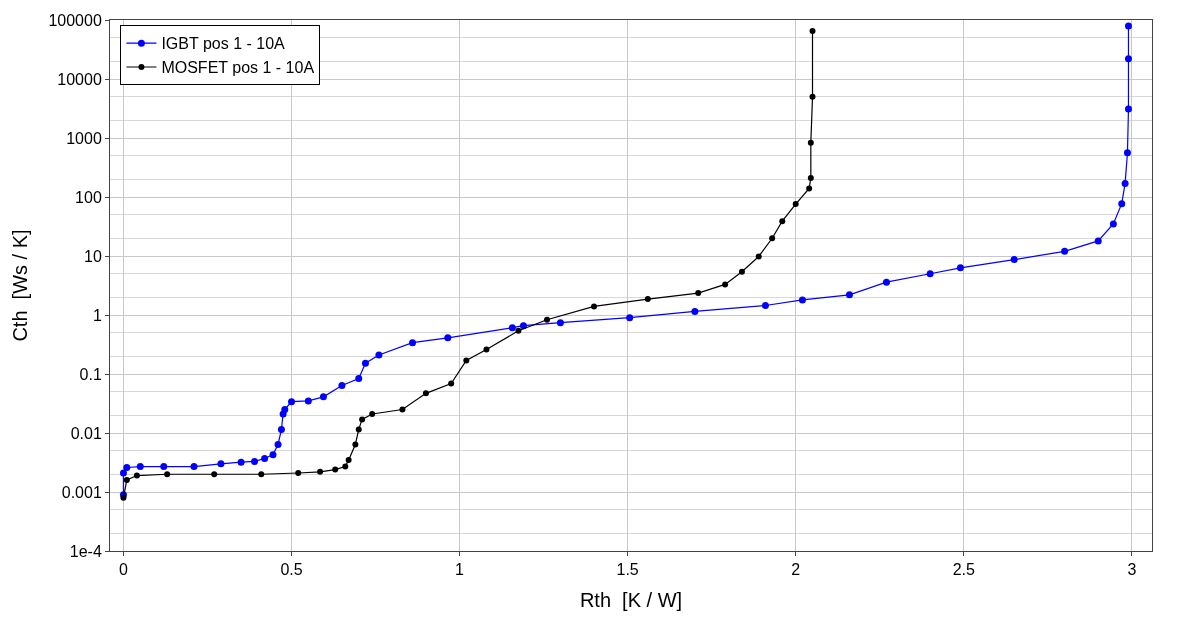 This screenshot has width=1177, height=626. Describe the element at coordinates (1132, 570) in the screenshot. I see `x-tick-label: 3` at that location.